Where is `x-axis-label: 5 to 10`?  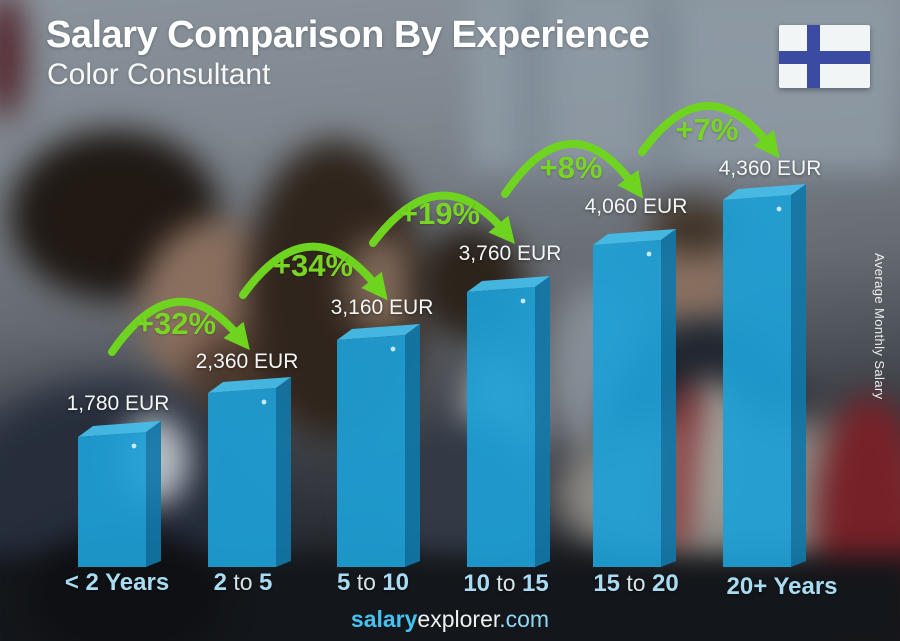
x-axis-label: 5 to 10 is located at coordinates (373, 582).